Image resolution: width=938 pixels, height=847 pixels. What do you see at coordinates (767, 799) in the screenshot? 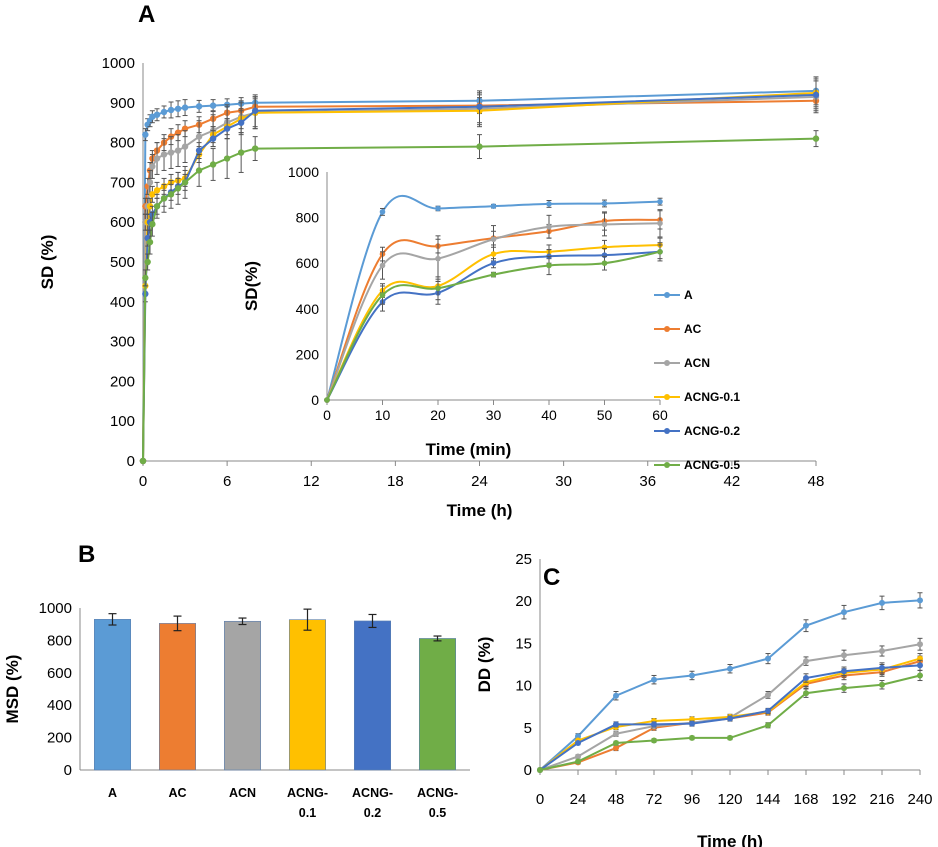
I see `x-tick-label: 144` at bounding box center [767, 799].